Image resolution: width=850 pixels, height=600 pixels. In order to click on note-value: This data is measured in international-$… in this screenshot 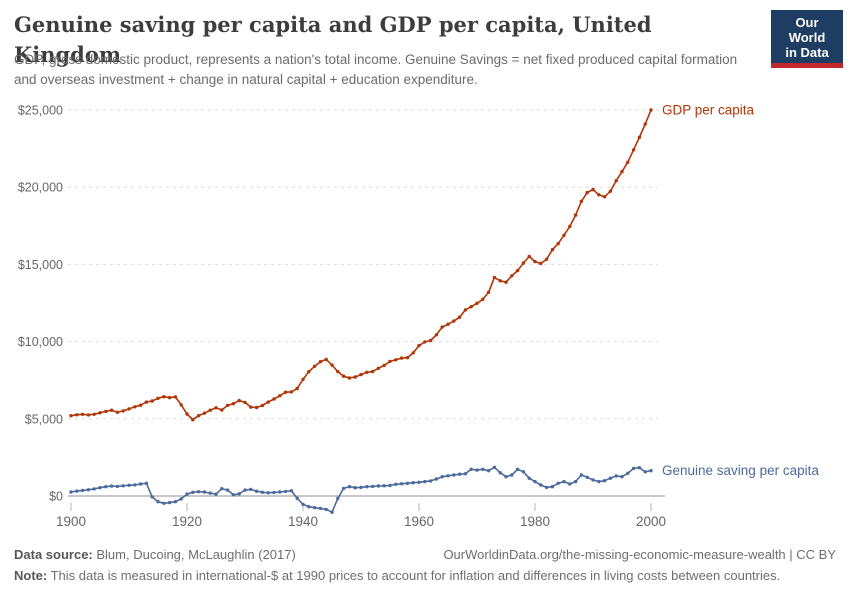, I will do `click(415, 575)`.